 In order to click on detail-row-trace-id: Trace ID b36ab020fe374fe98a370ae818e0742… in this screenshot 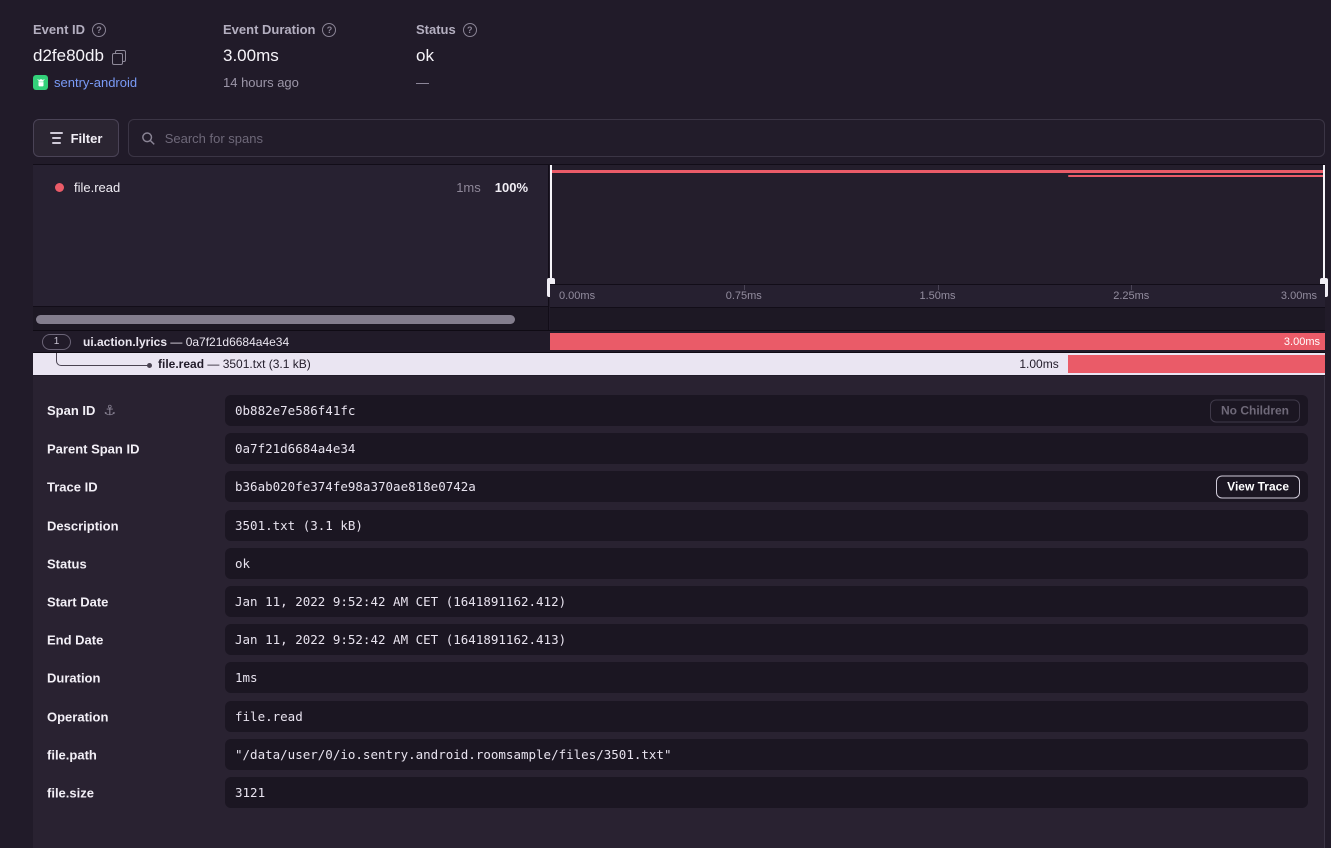, I will do `click(678, 486)`.